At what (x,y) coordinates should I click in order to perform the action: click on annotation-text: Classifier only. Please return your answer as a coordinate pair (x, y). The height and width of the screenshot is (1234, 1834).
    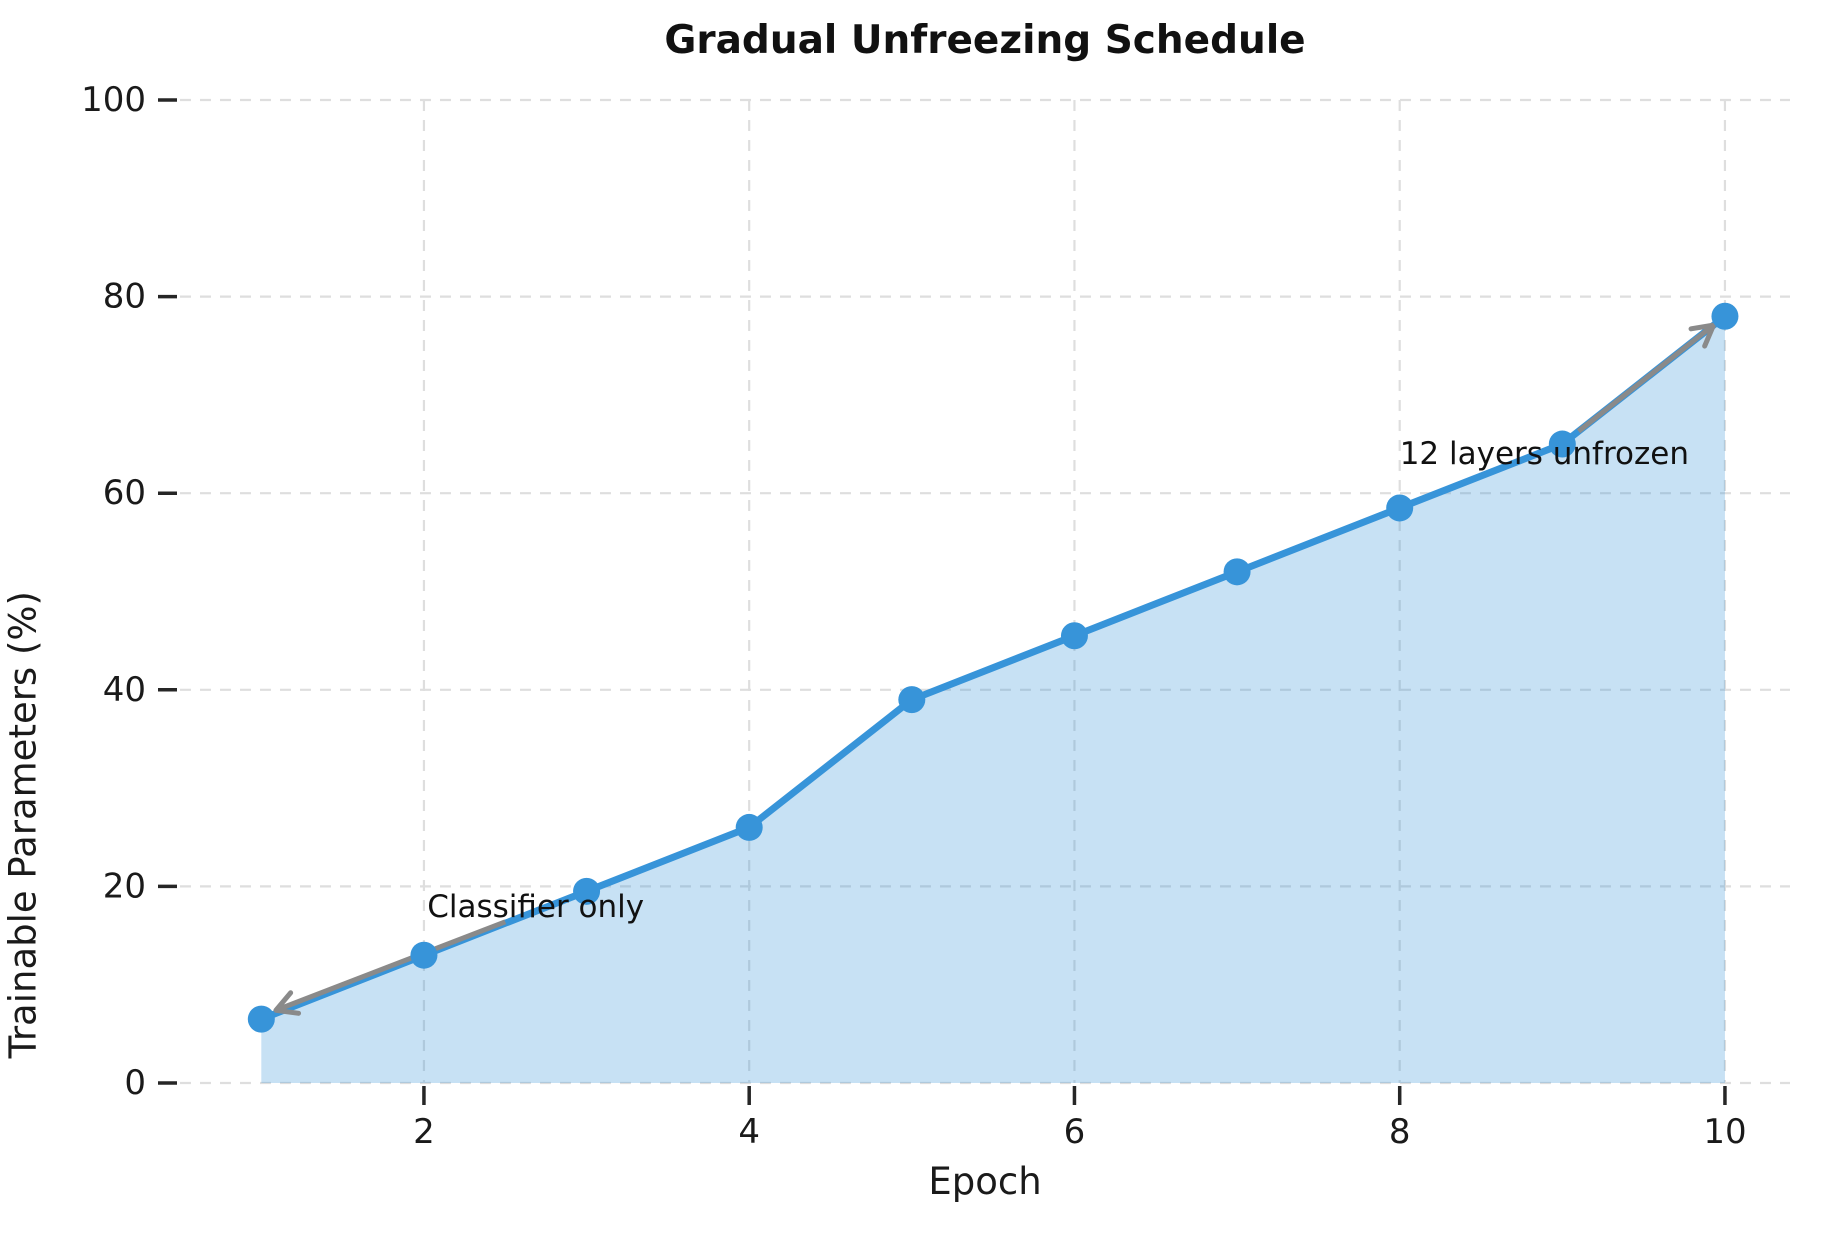
    Looking at the image, I should click on (535, 907).